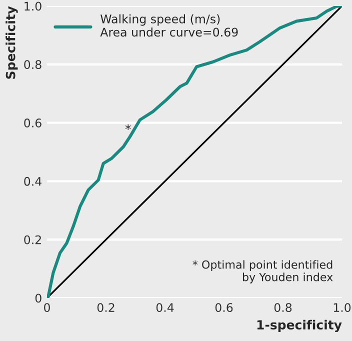  I want to click on y-axis-title: Specificity, so click(12, 42).